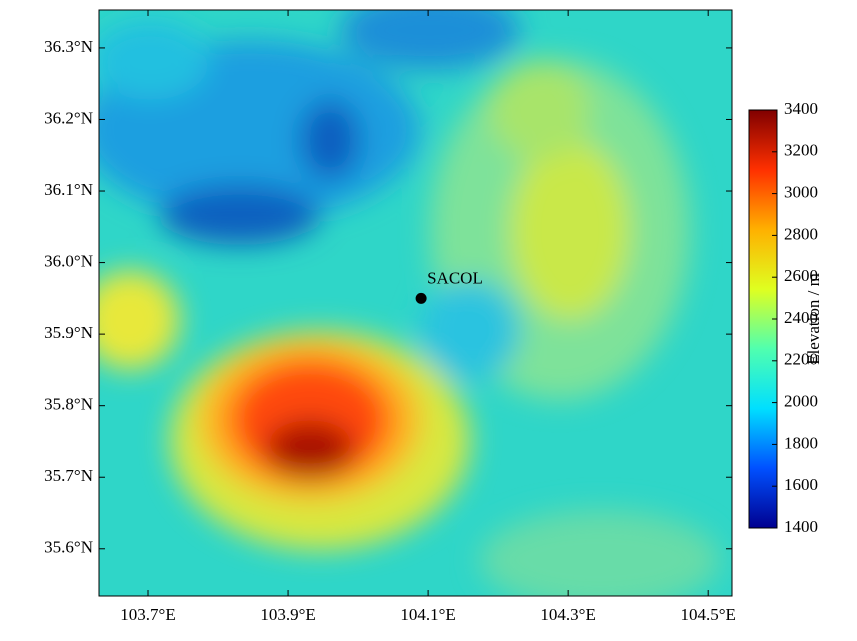  Describe the element at coordinates (801, 108) in the screenshot. I see `colorbar-tick-label: 3400` at that location.